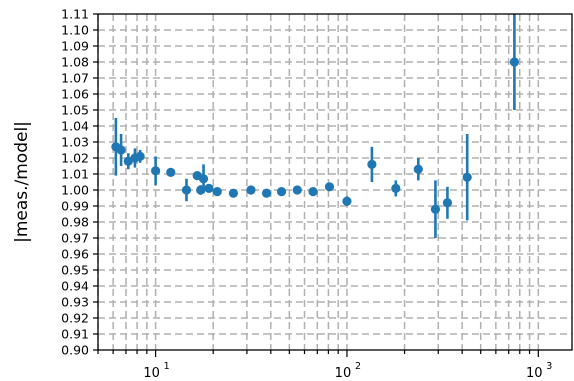 This screenshot has width=574, height=381. What do you see at coordinates (75, 14) in the screenshot?
I see `y-tick-label: 1.11` at bounding box center [75, 14].